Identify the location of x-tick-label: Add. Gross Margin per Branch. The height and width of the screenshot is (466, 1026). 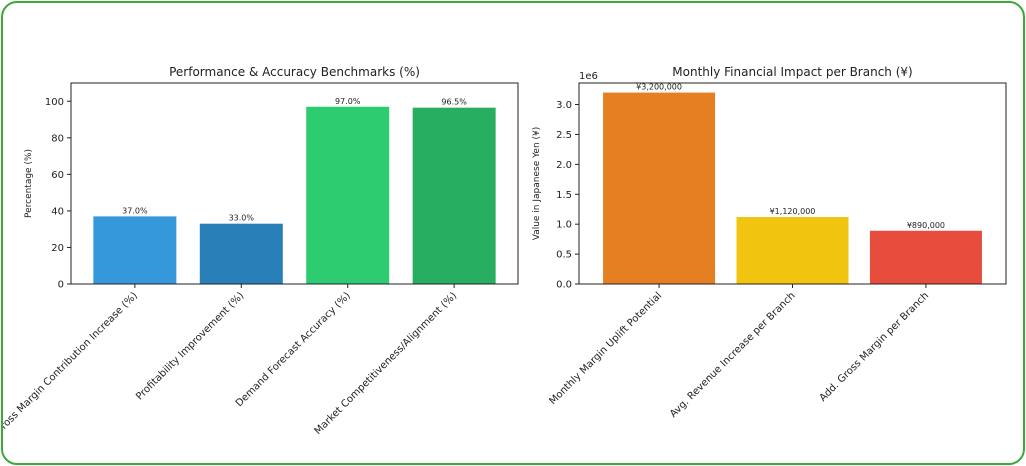
(874, 346).